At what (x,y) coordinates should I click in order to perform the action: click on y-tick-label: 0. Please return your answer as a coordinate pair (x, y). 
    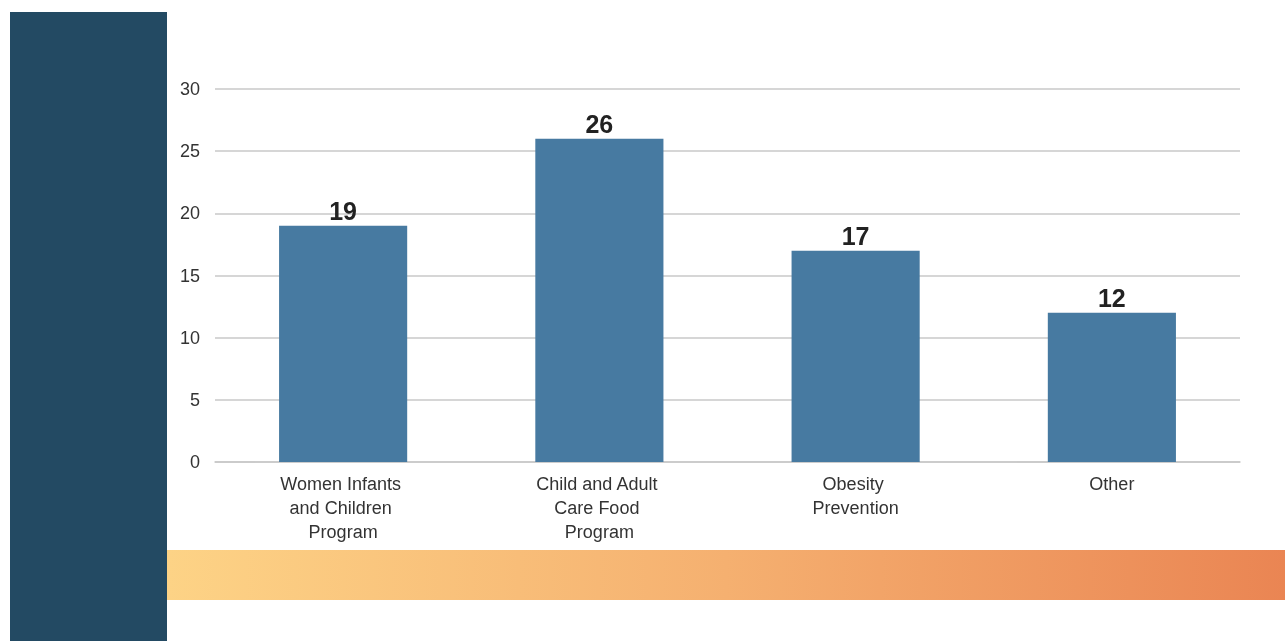
    Looking at the image, I should click on (194, 462).